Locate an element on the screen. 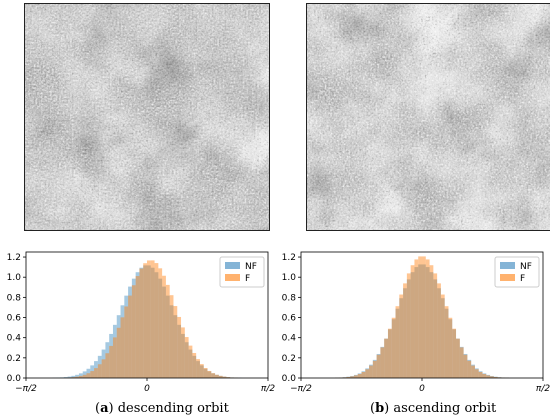  caption-letter: b is located at coordinates (380, 408).